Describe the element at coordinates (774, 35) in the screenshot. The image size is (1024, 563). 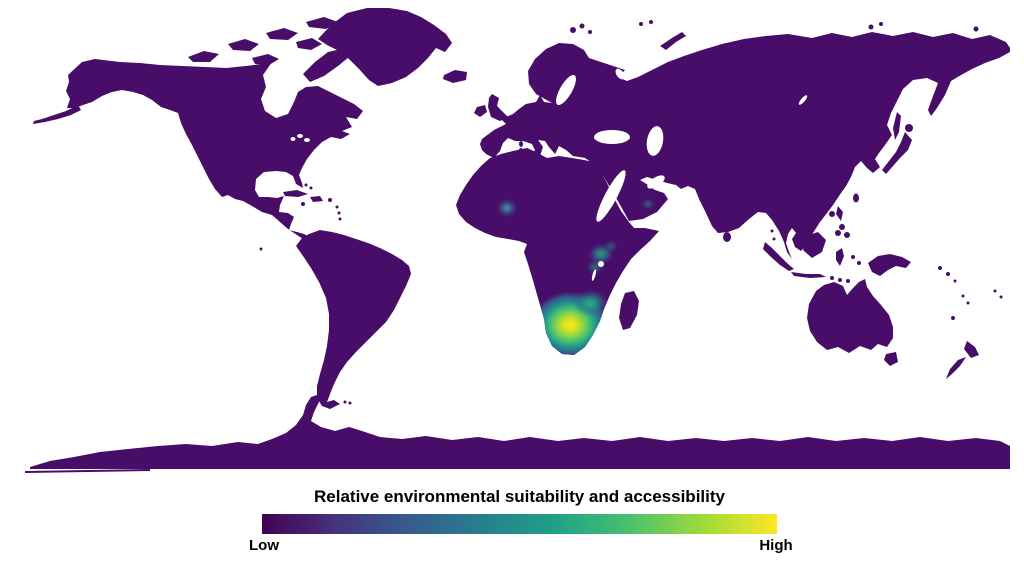
I see `landmass-arctic-islands-eurasia` at that location.